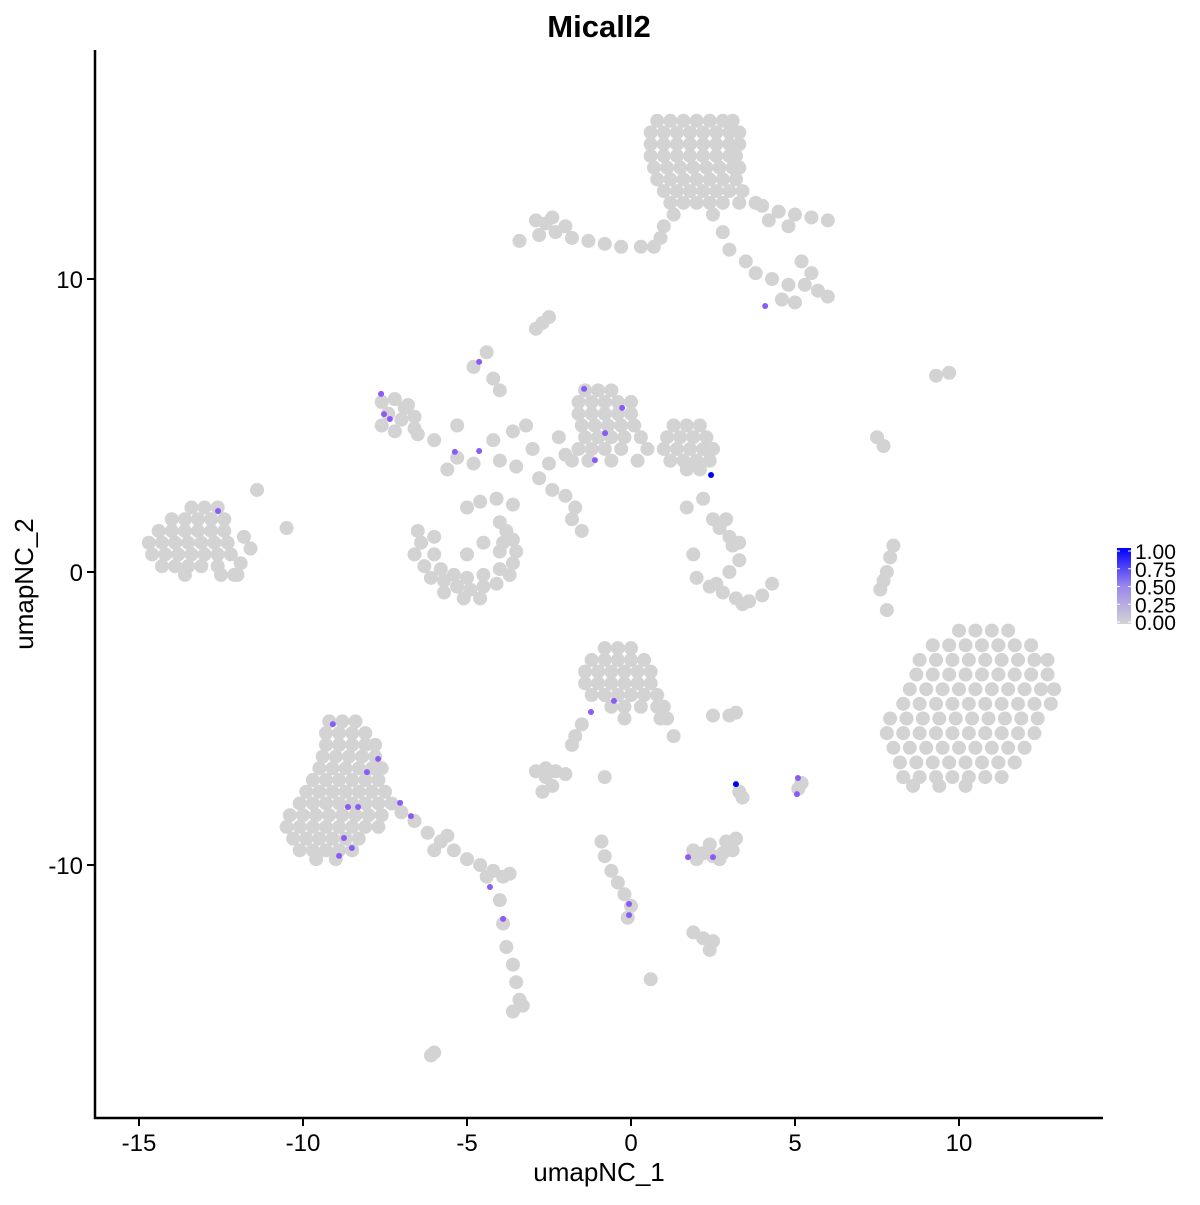  What do you see at coordinates (630, 1143) in the screenshot?
I see `x-tick-label: 0` at bounding box center [630, 1143].